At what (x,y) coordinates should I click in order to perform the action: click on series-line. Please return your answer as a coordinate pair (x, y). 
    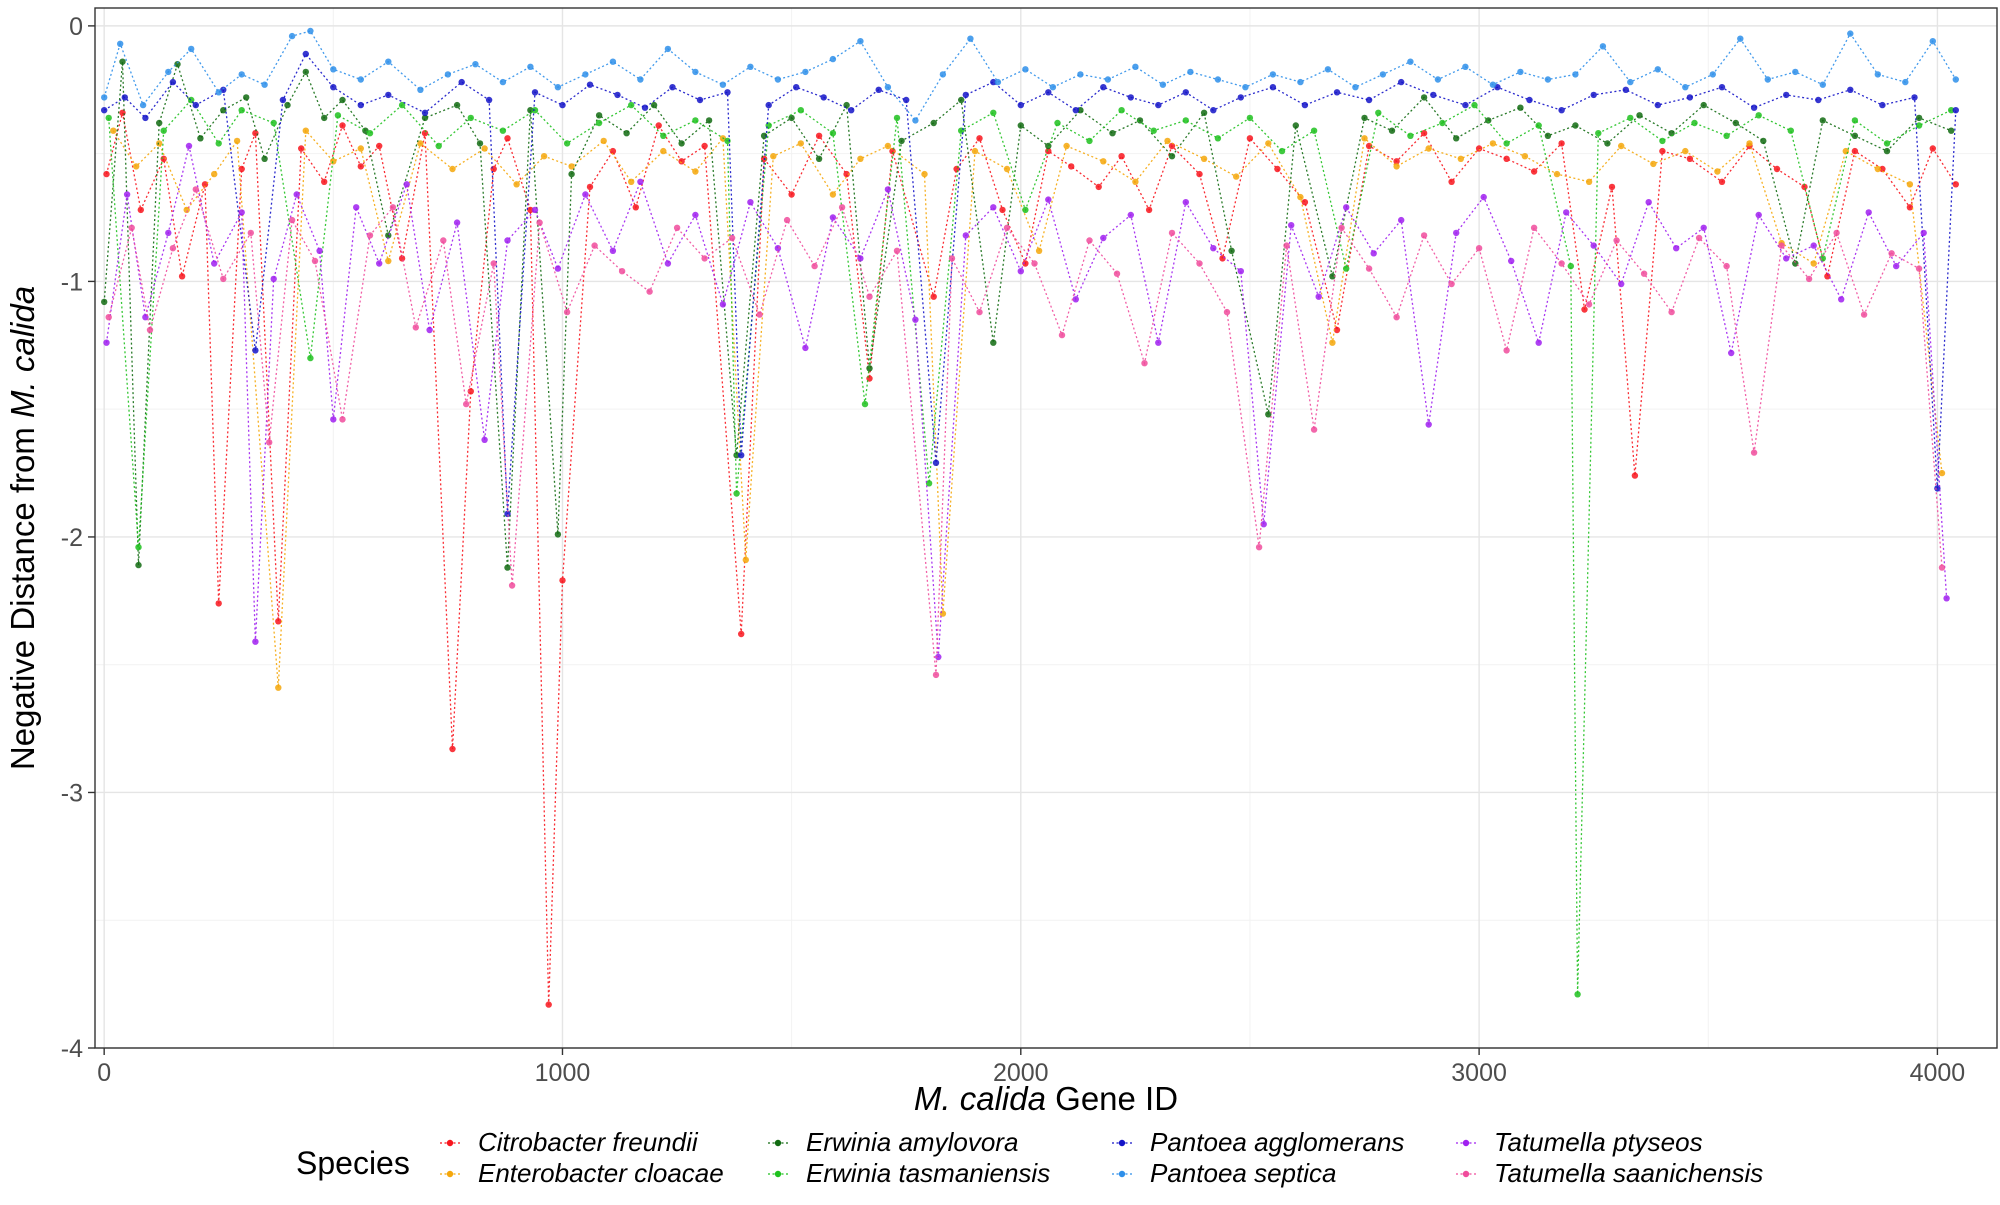
    Looking at the image, I should click on (1030, 76).